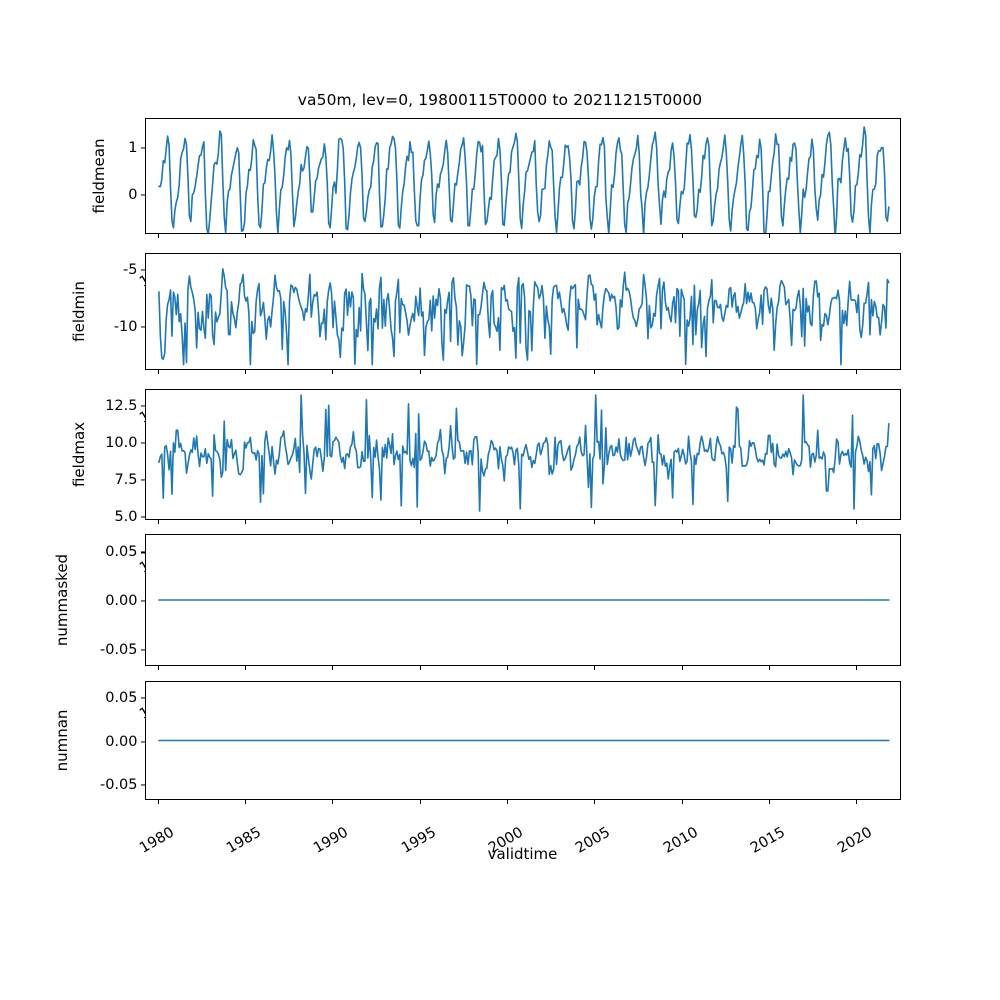 Image resolution: width=1000 pixels, height=1000 pixels. I want to click on x-axis-label: validtime, so click(522, 854).